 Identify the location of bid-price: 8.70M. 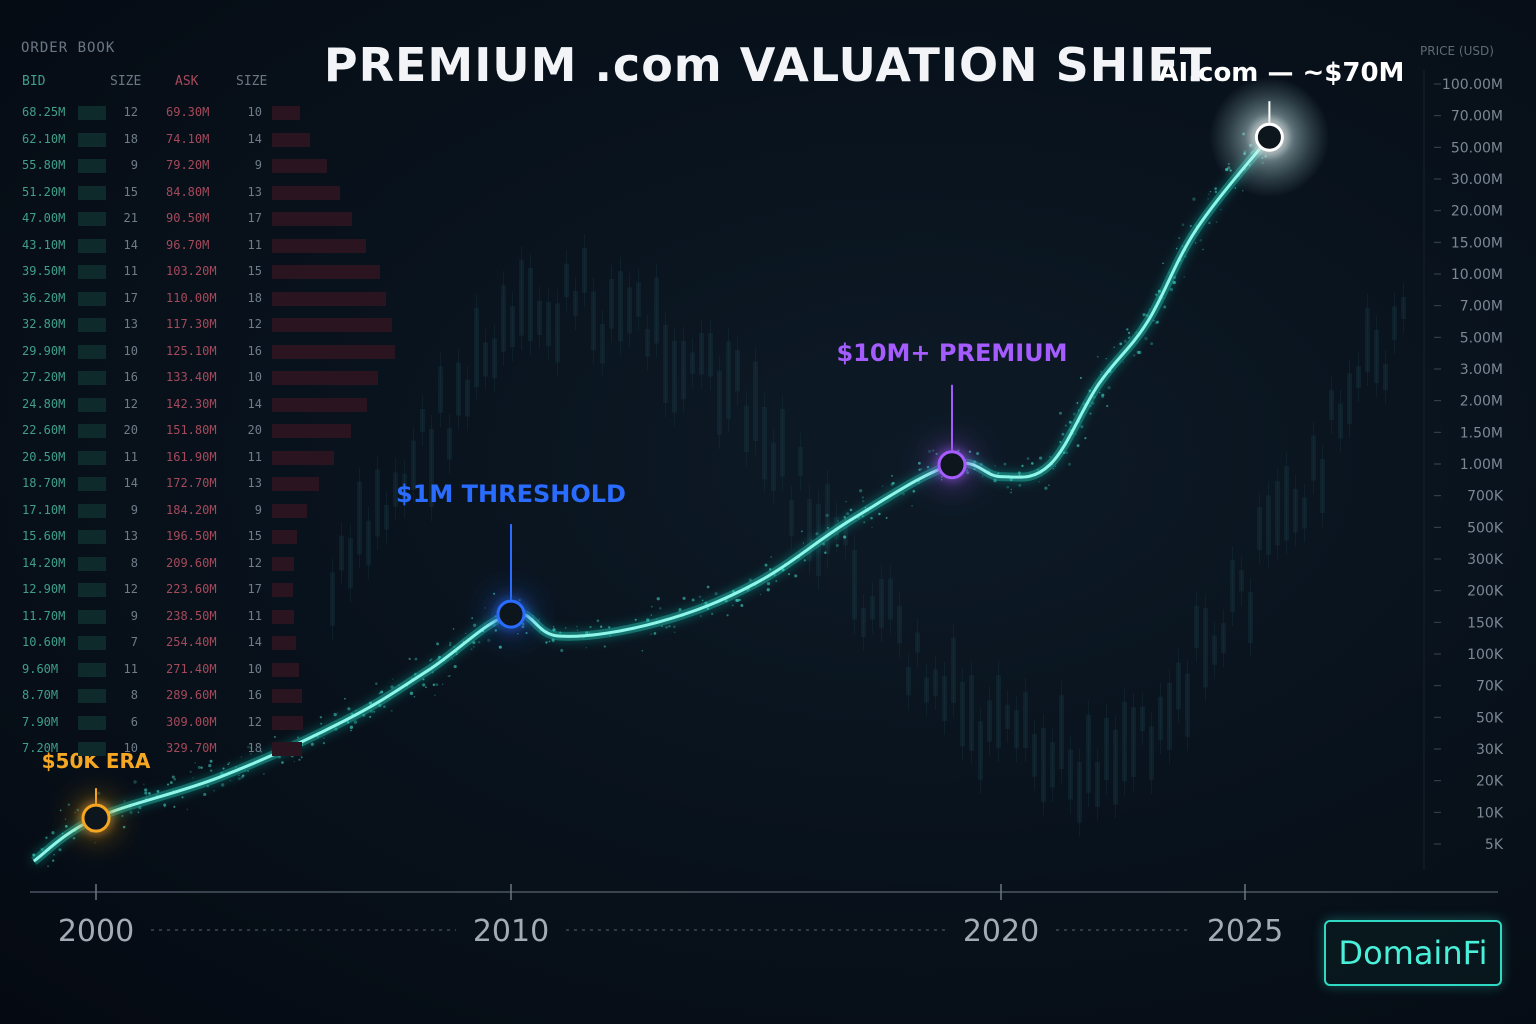
(40, 695).